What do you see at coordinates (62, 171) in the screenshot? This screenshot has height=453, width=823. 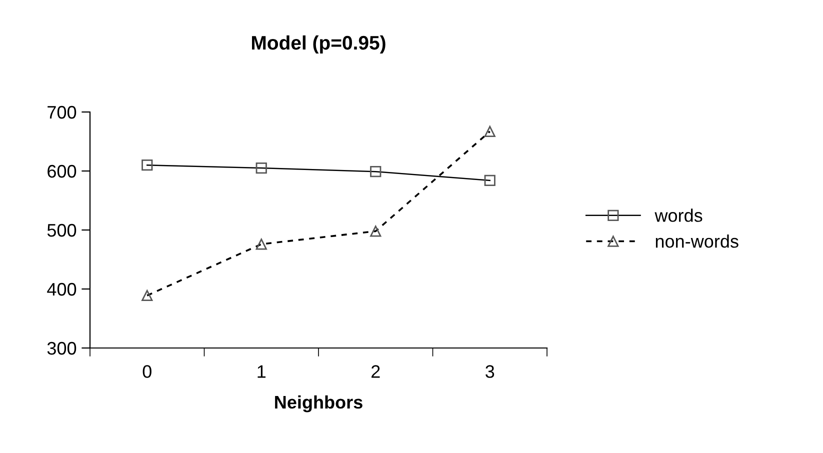 I see `y-tick-label: 600` at bounding box center [62, 171].